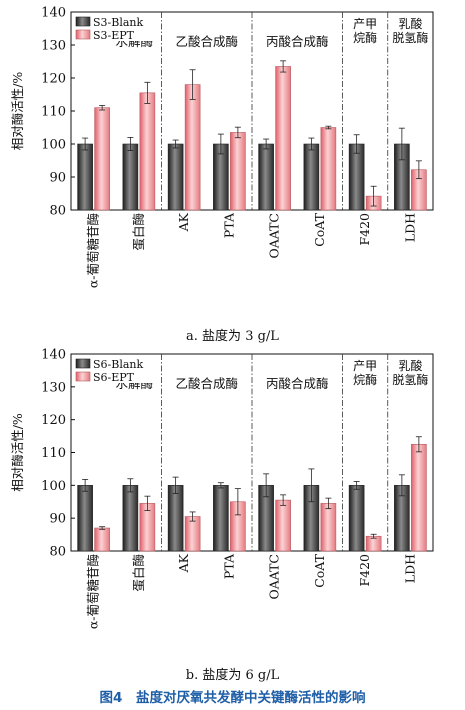  Describe the element at coordinates (274, 236) in the screenshot. I see `category-label-4: OAATC` at that location.